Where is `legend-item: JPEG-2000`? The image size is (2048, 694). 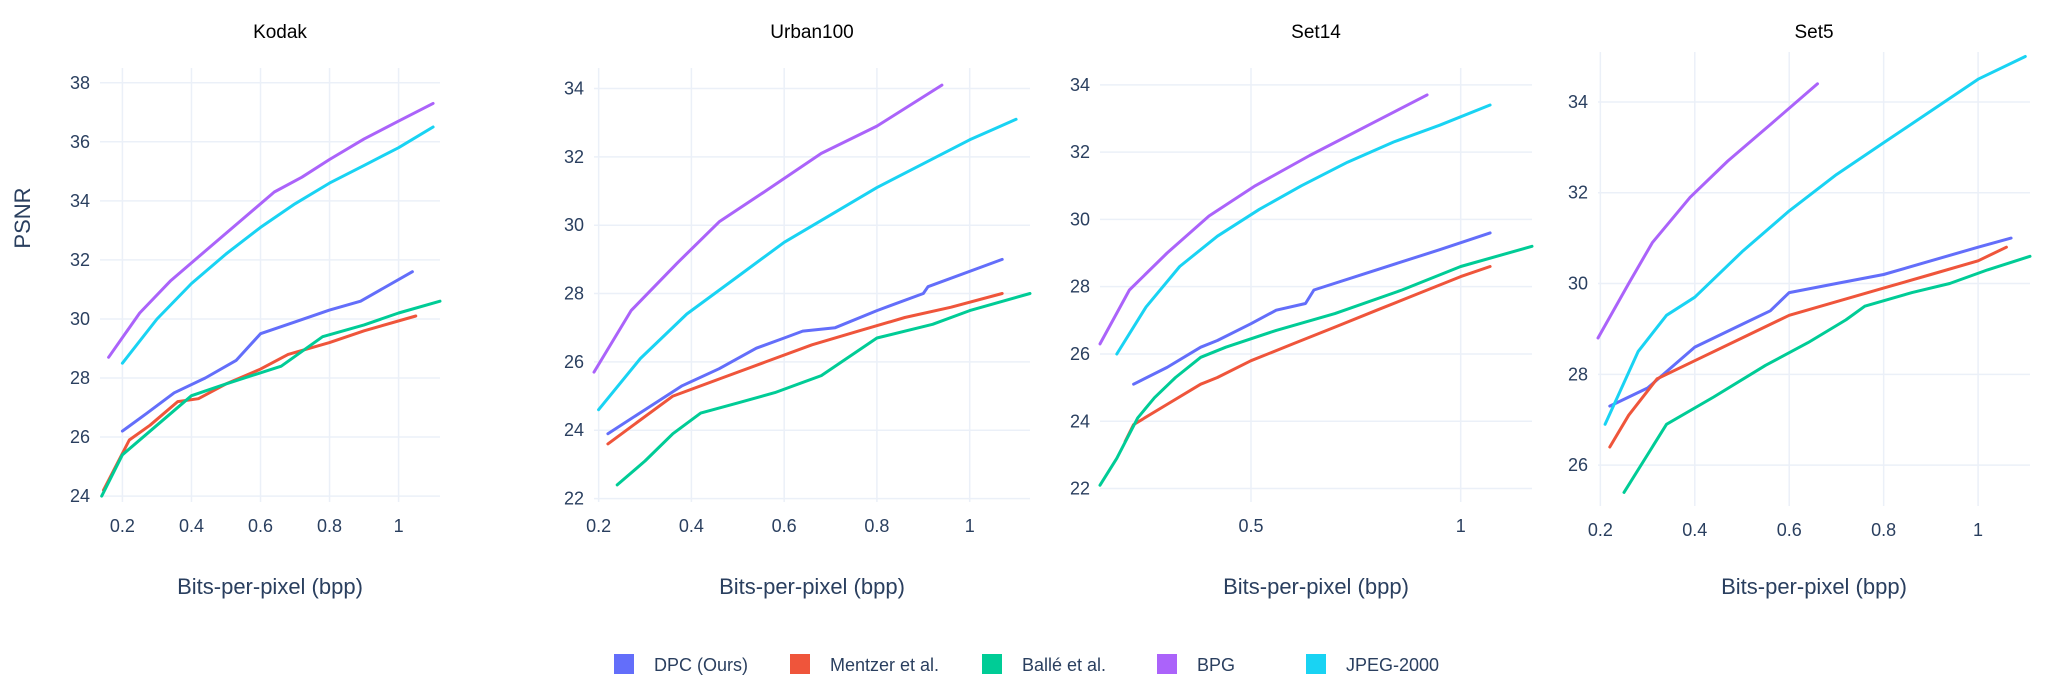
legend-item: JPEG-2000 is located at coordinates (1372, 664).